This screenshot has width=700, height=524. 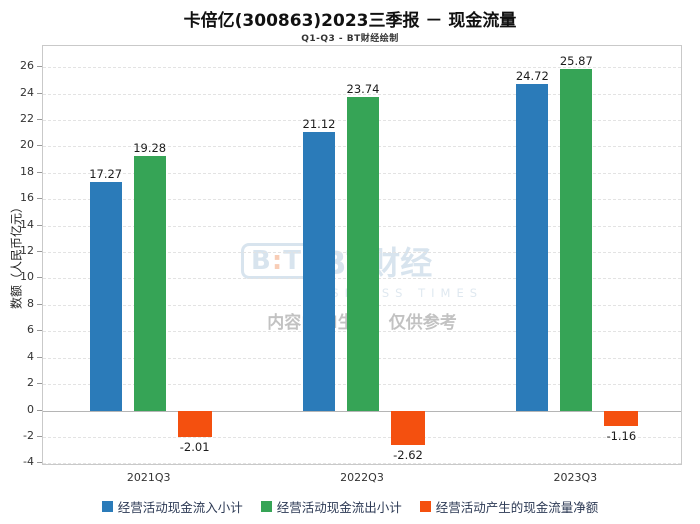 I want to click on y-tick-label: 24, so click(x=27, y=92).